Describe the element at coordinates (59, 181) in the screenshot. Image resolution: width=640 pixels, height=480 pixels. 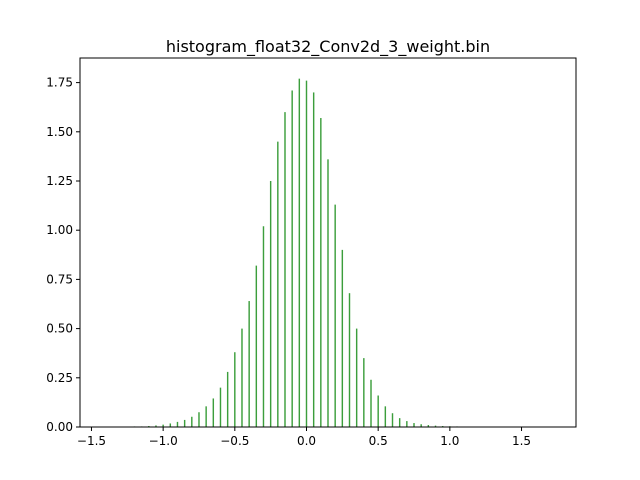
I see `y-tick-label: 1.25` at that location.